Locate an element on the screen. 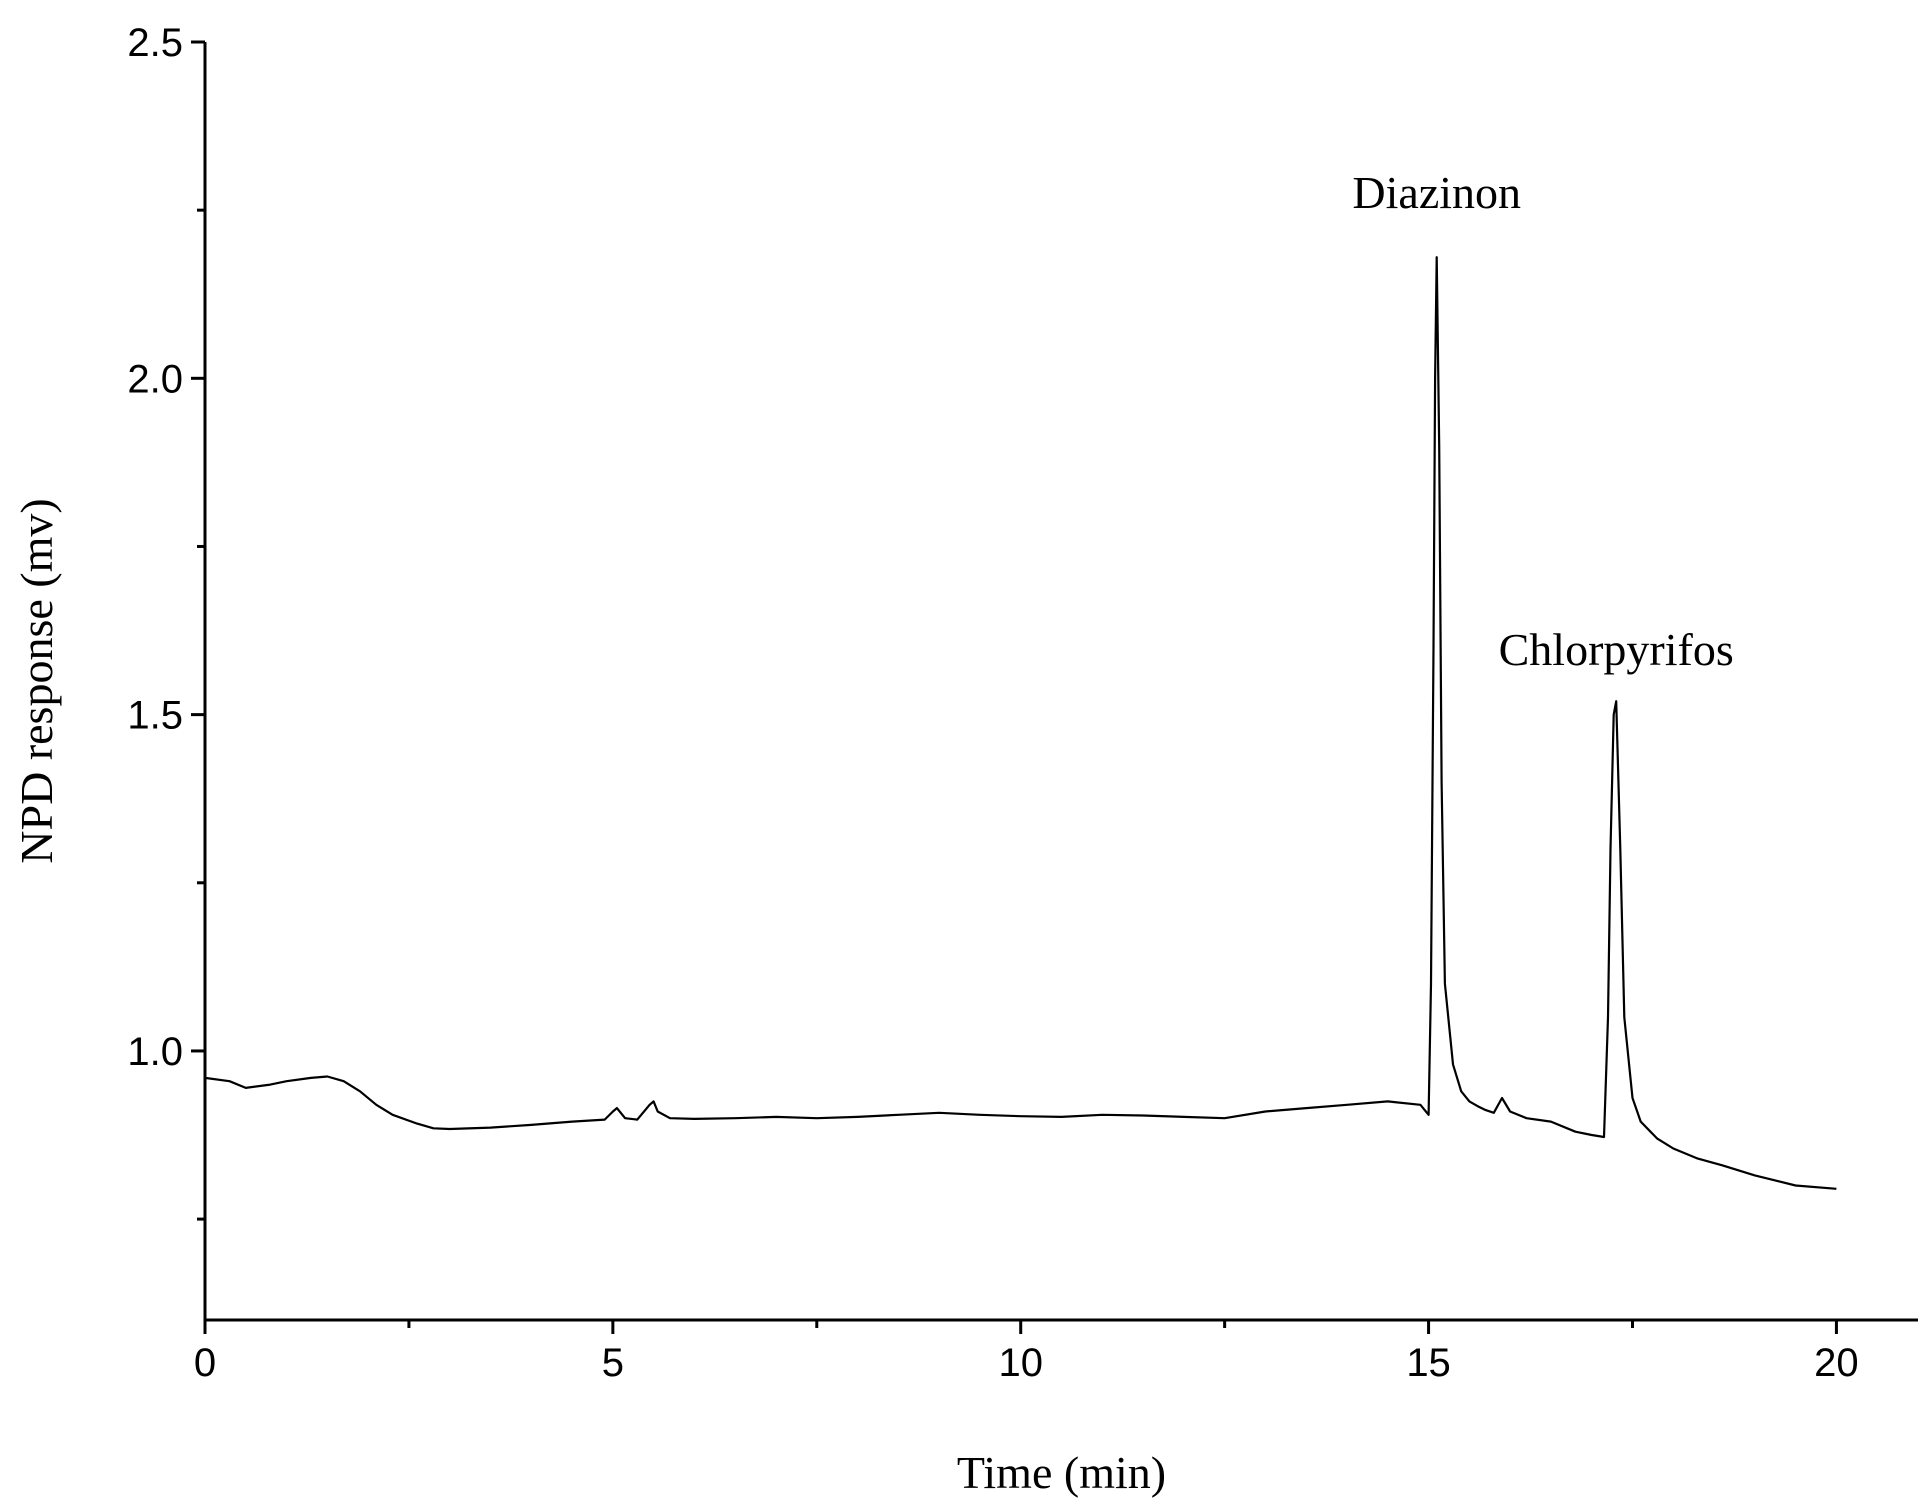  y-tick-label: 2.5 is located at coordinates (155, 43).